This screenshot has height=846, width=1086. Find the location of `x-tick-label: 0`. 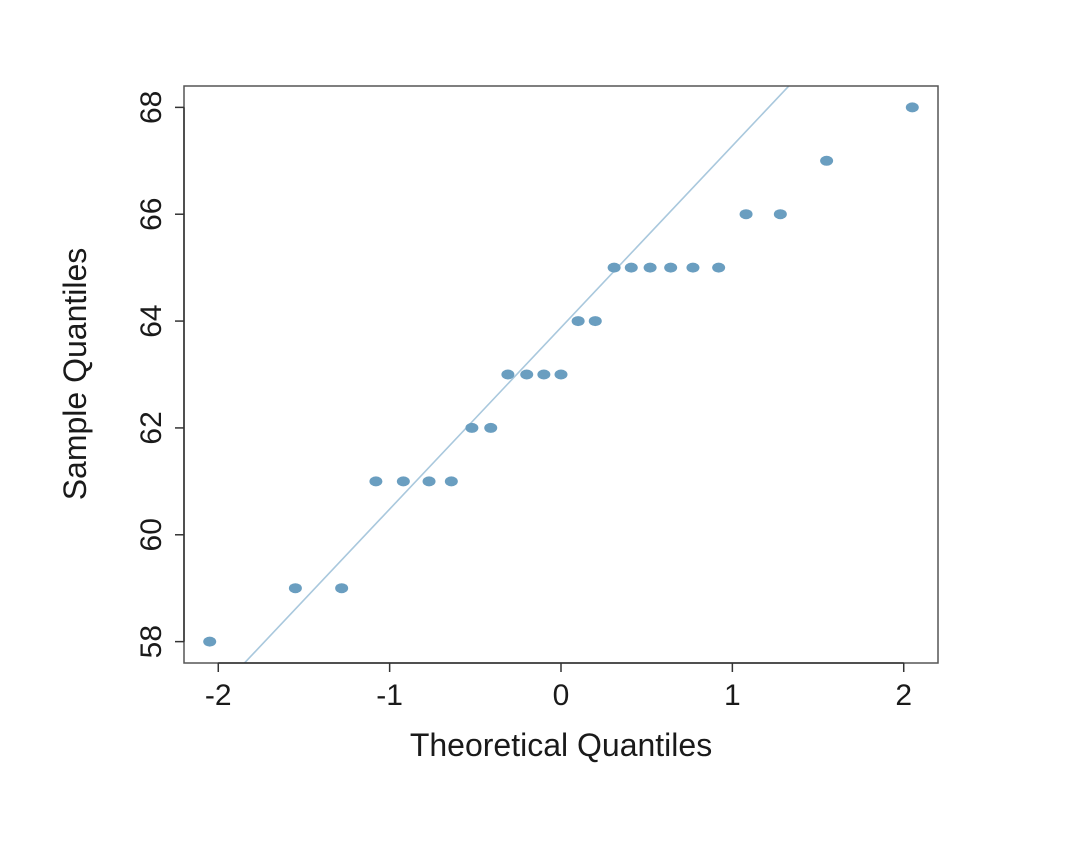

x-tick-label: 0 is located at coordinates (561, 695).